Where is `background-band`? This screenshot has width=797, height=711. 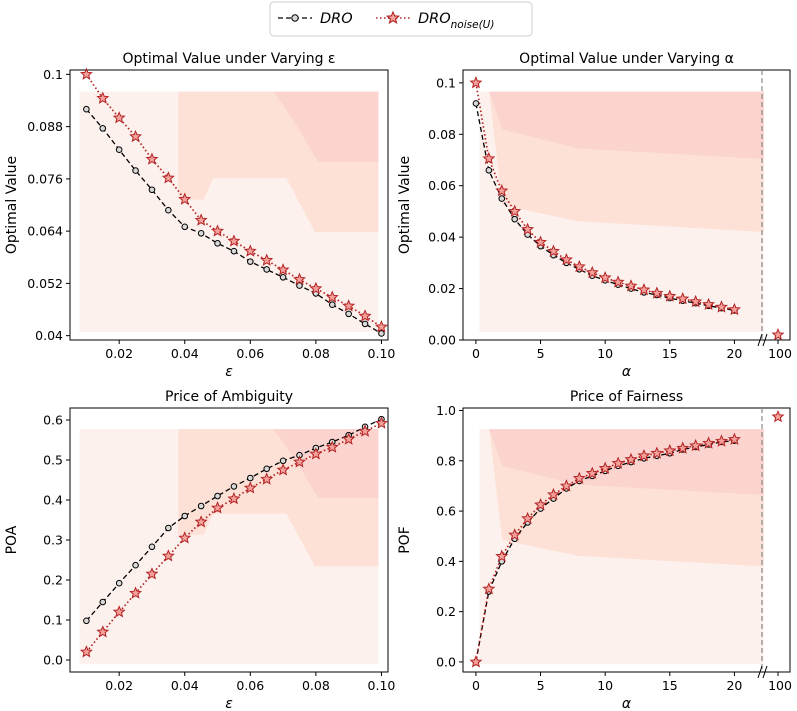 background-band is located at coordinates (626, 125).